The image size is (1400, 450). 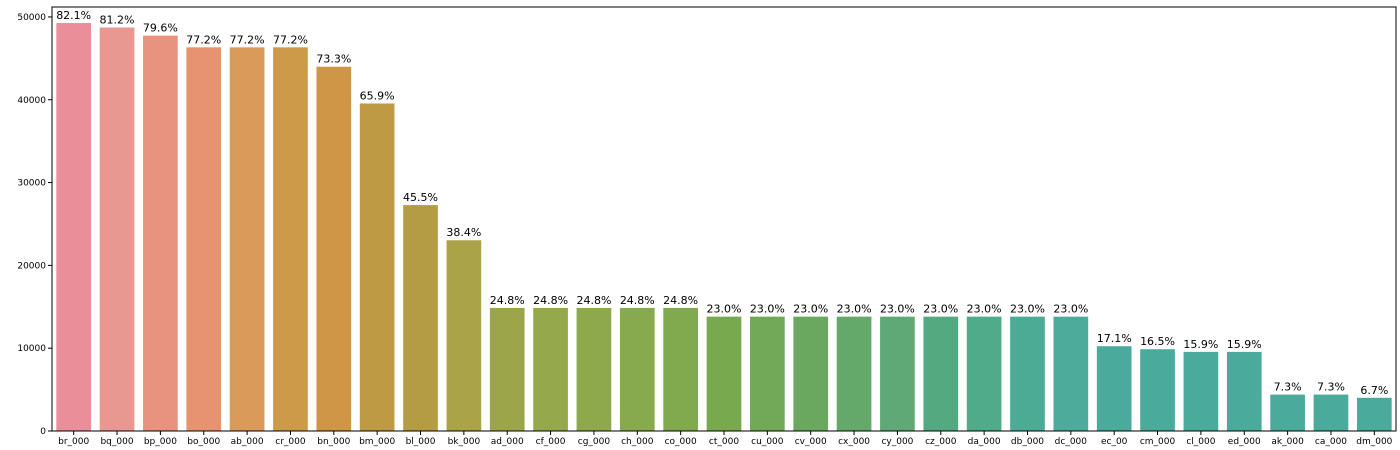 I want to click on y-tick-label: 30000, so click(x=31, y=184).